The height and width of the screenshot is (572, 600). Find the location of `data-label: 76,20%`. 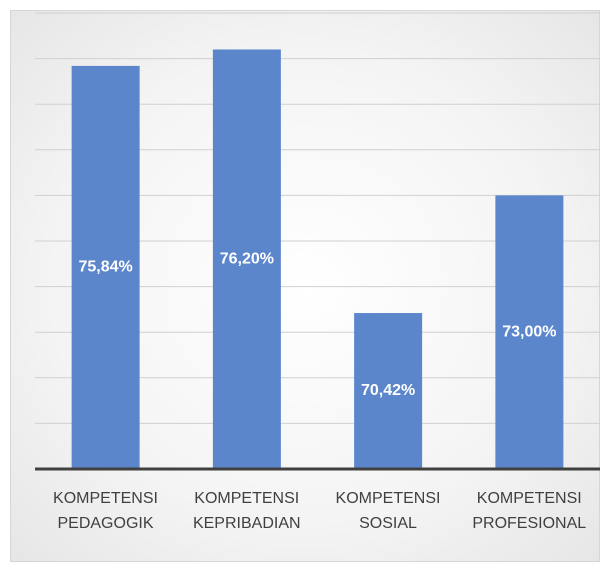

data-label: 76,20% is located at coordinates (247, 258).